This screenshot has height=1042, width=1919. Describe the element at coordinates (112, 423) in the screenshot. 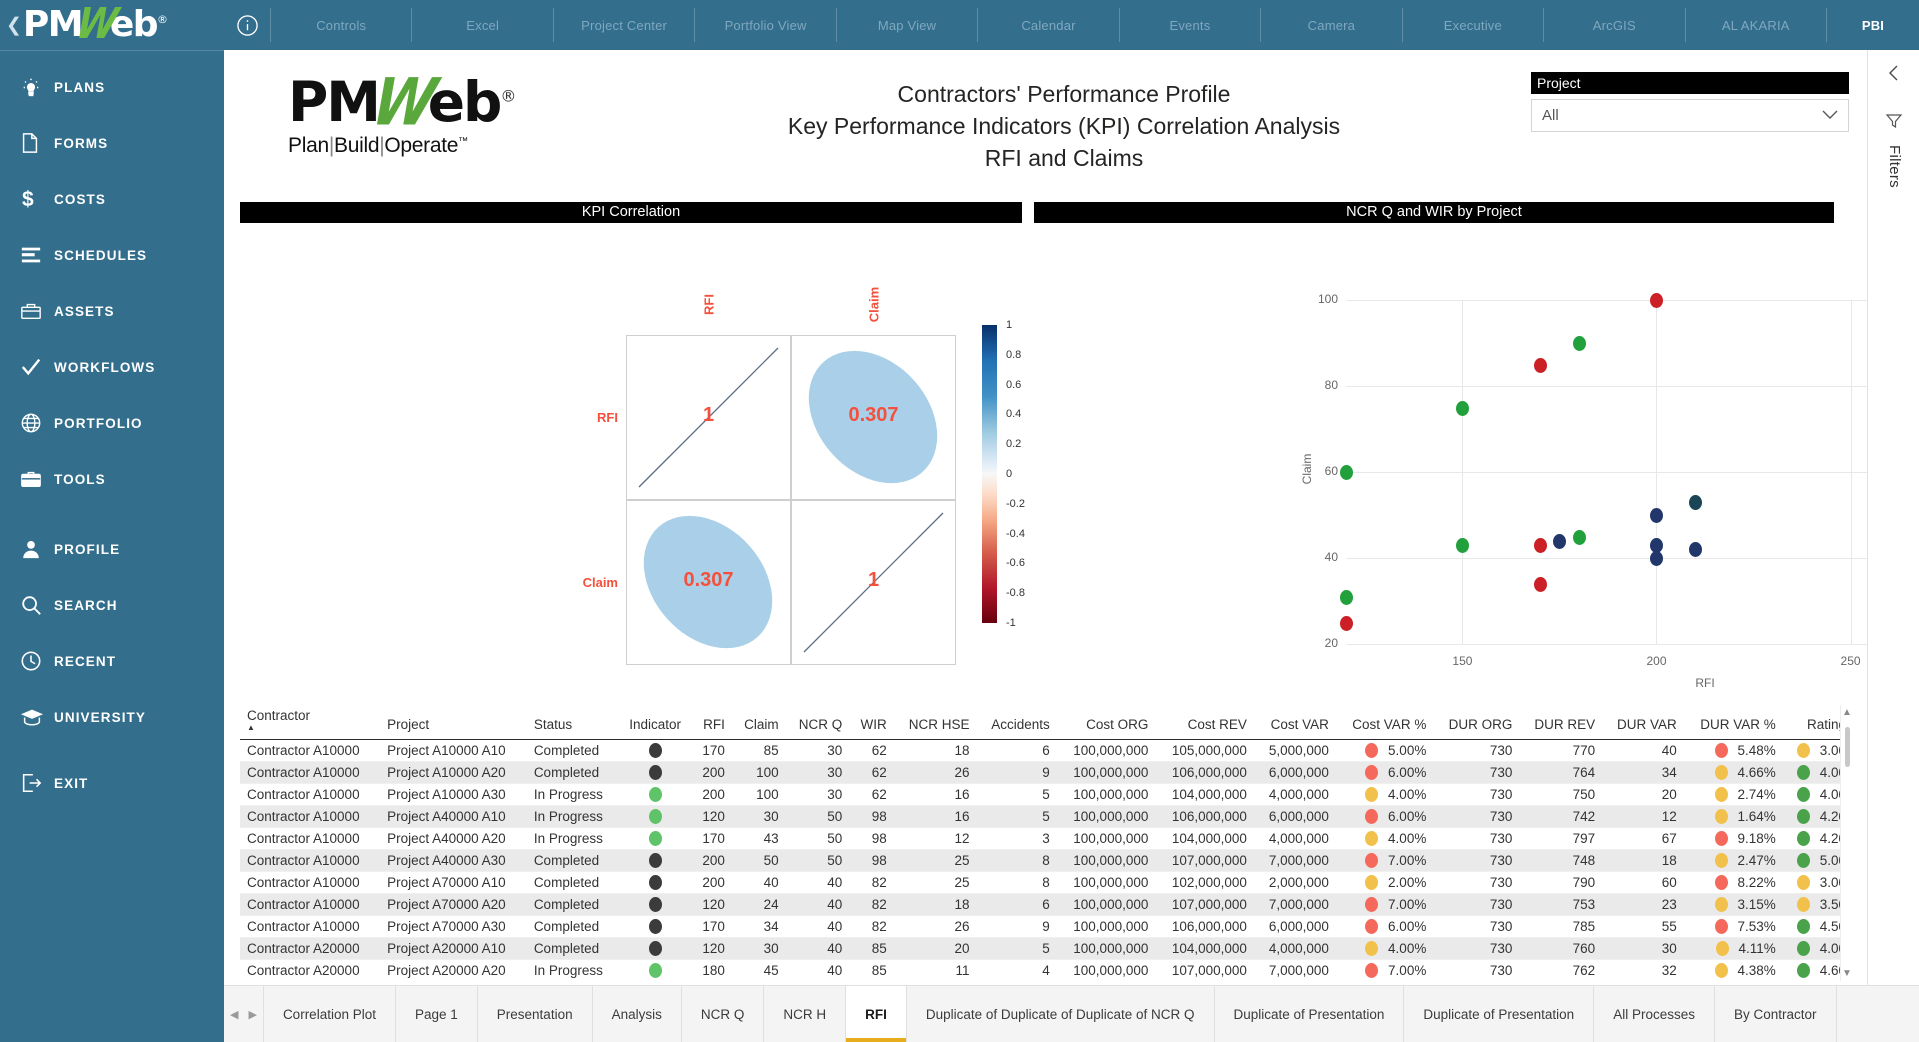

I see `sidebar-item-portfolio: PORTFOLIO` at that location.